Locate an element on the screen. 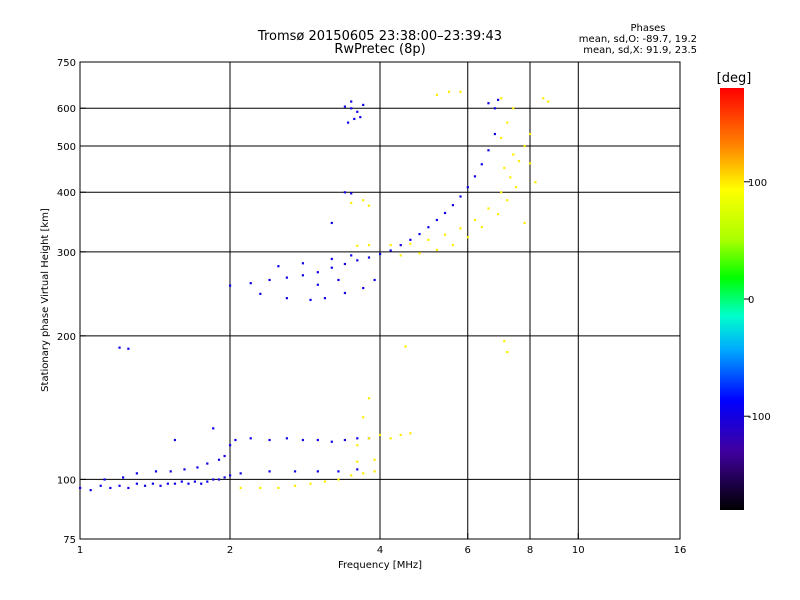 The width and height of the screenshot is (800, 600). y-tick-label: 600 is located at coordinates (66, 109).